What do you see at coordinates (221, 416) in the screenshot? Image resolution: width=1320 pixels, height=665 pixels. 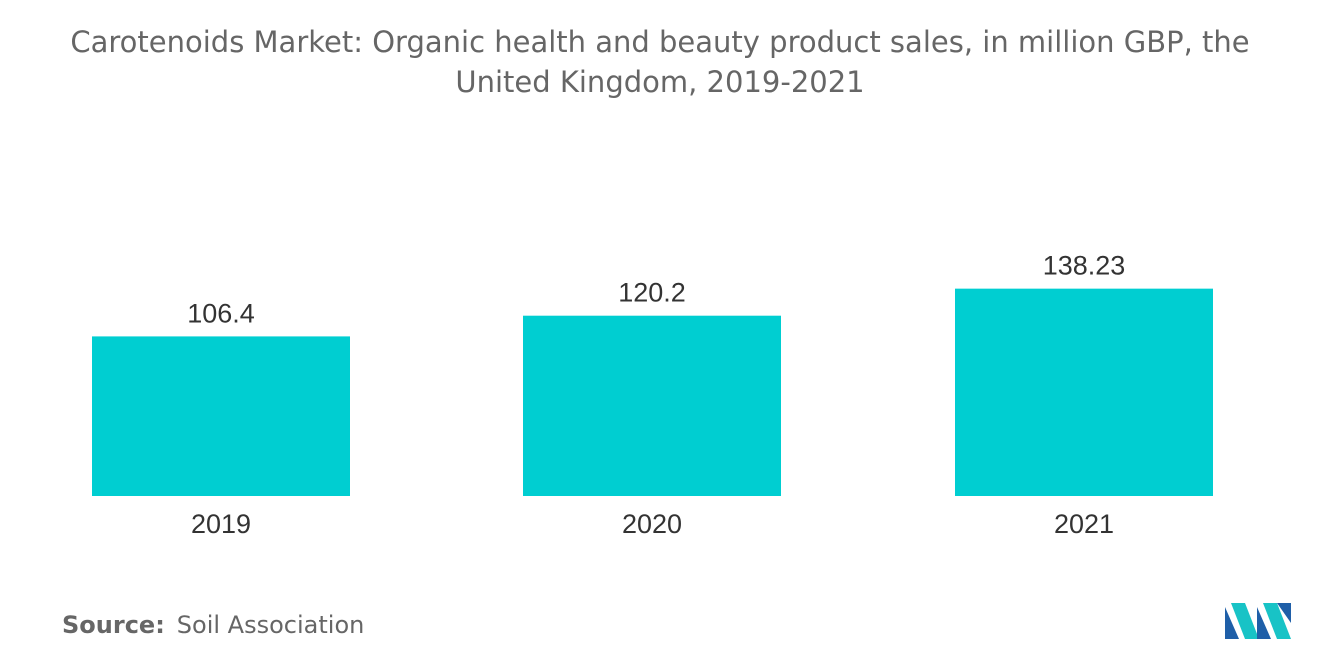 I see `bar-2019` at bounding box center [221, 416].